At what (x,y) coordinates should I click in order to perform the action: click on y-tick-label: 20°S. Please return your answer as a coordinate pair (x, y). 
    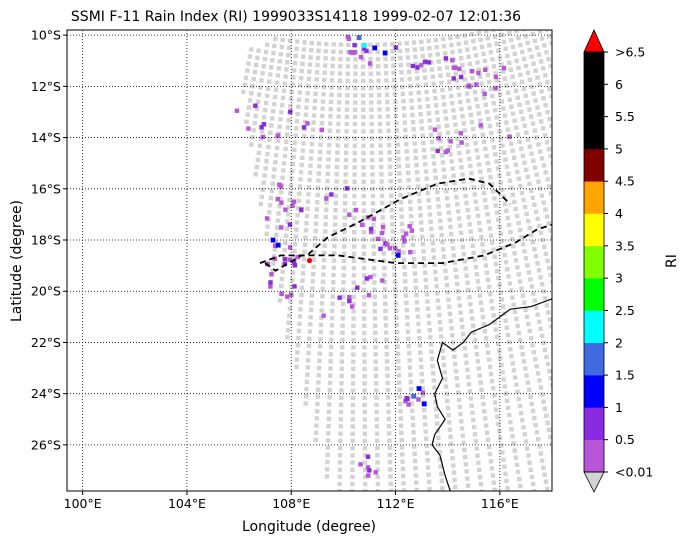
    Looking at the image, I should click on (46, 291).